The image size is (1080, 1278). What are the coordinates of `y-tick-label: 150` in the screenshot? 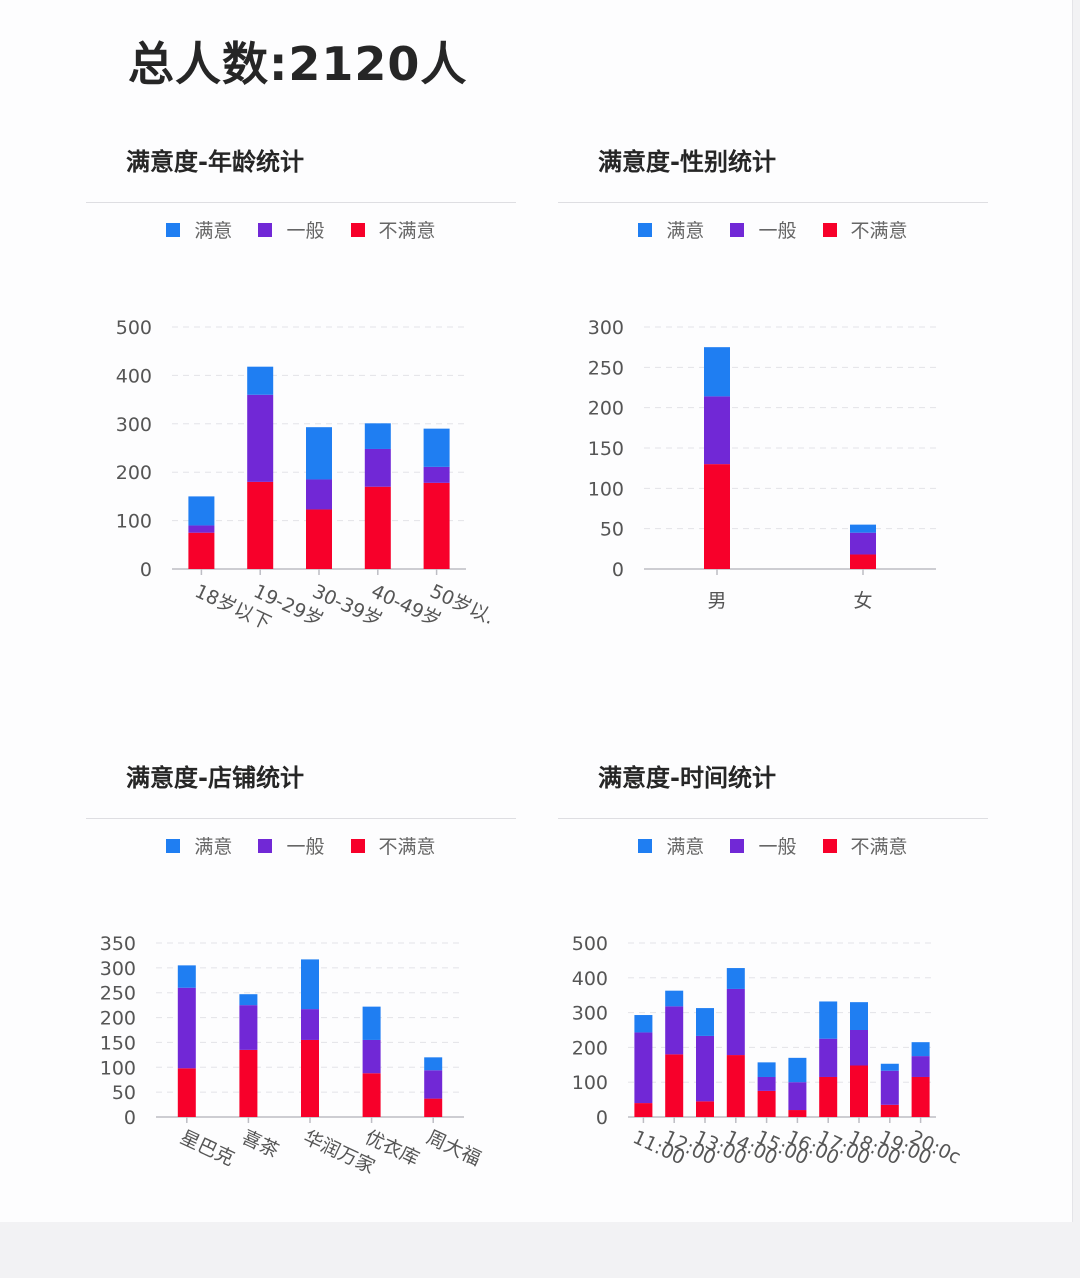 It's located at (606, 449).